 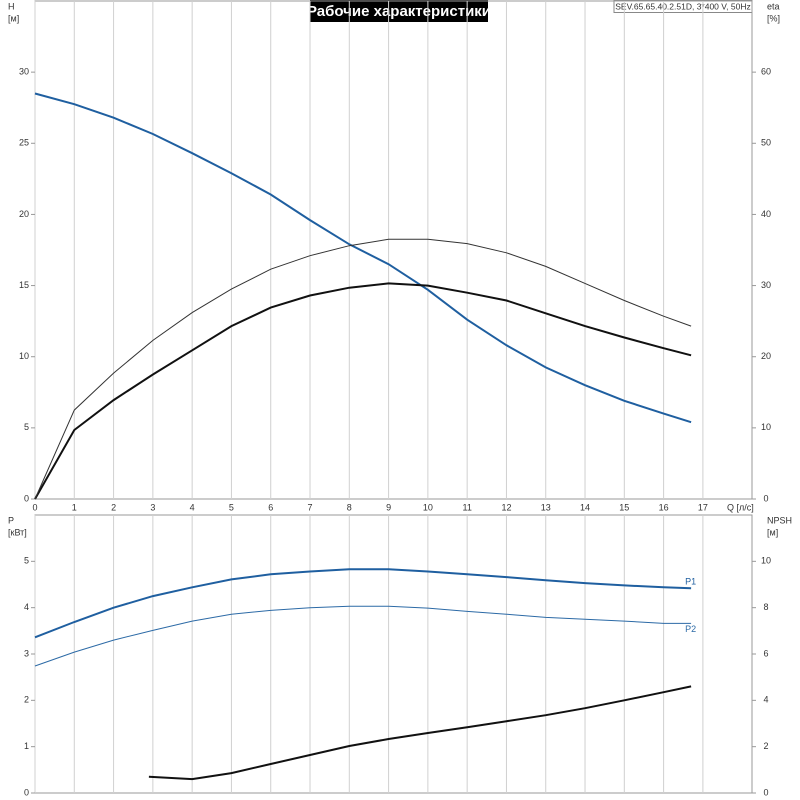 What do you see at coordinates (26, 607) in the screenshot?
I see `y-tick-label: 4` at bounding box center [26, 607].